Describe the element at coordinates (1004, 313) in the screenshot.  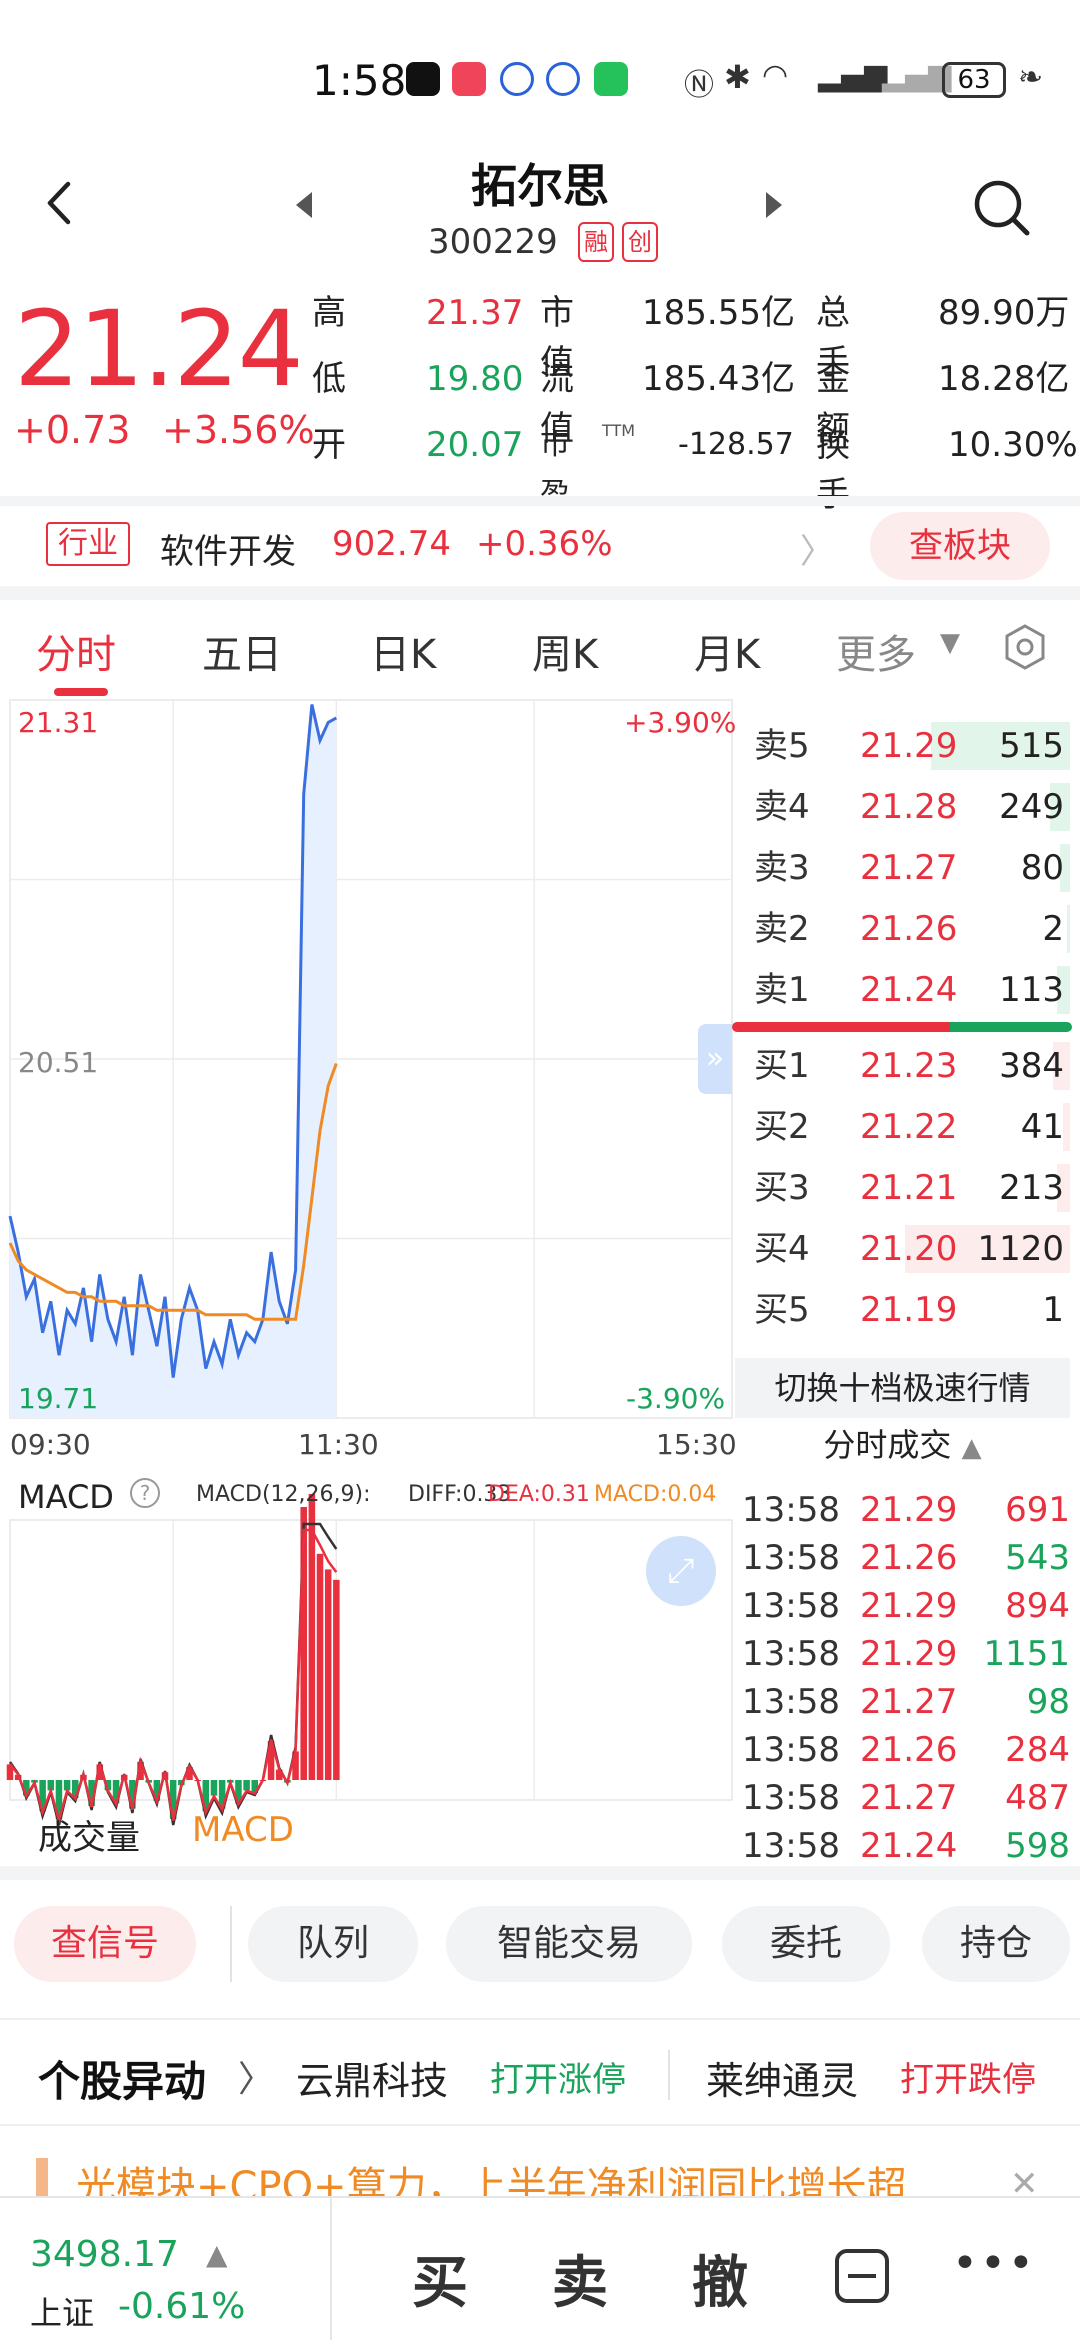
I see `value-total-volume: 89.90万` at that location.